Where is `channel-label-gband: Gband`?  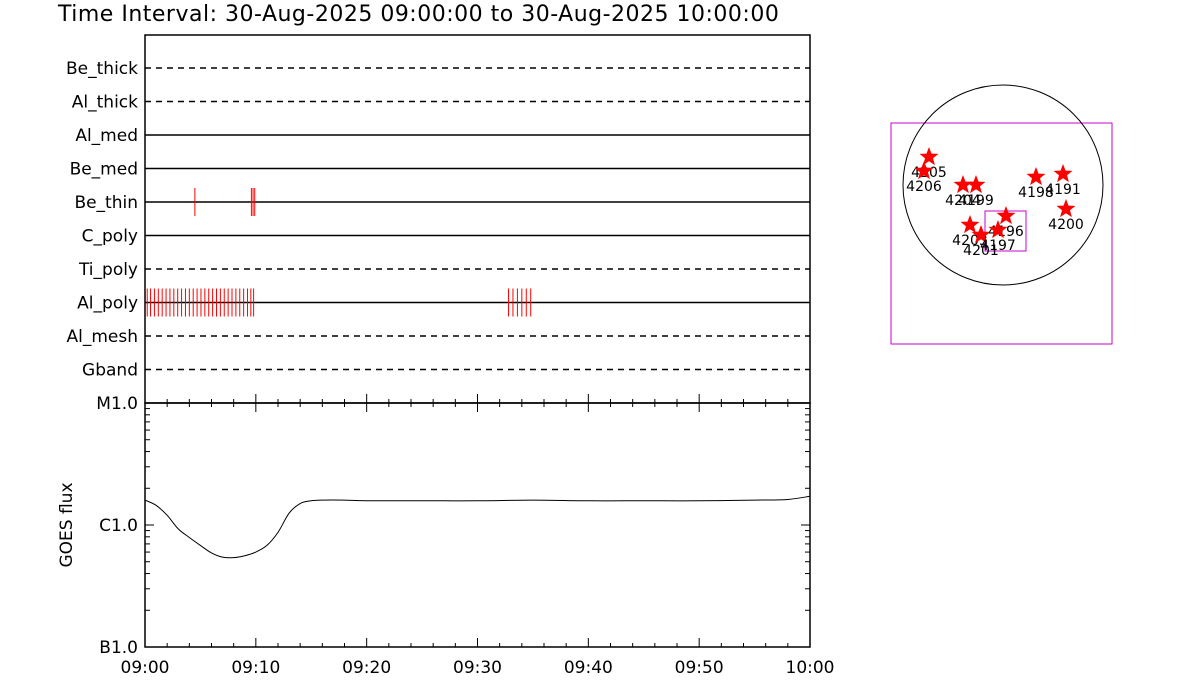 channel-label-gband: Gband is located at coordinates (110, 371).